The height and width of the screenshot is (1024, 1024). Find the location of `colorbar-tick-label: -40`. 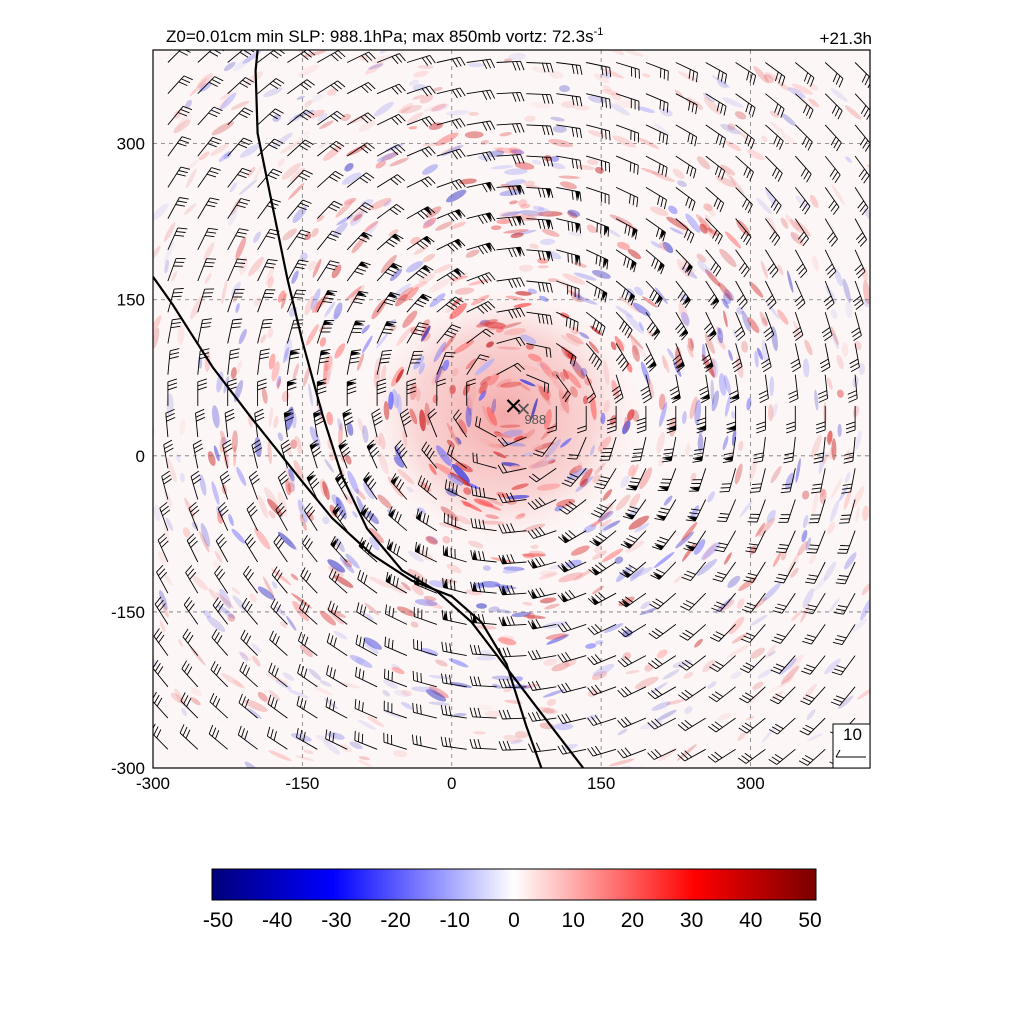

colorbar-tick-label: -40 is located at coordinates (277, 920).